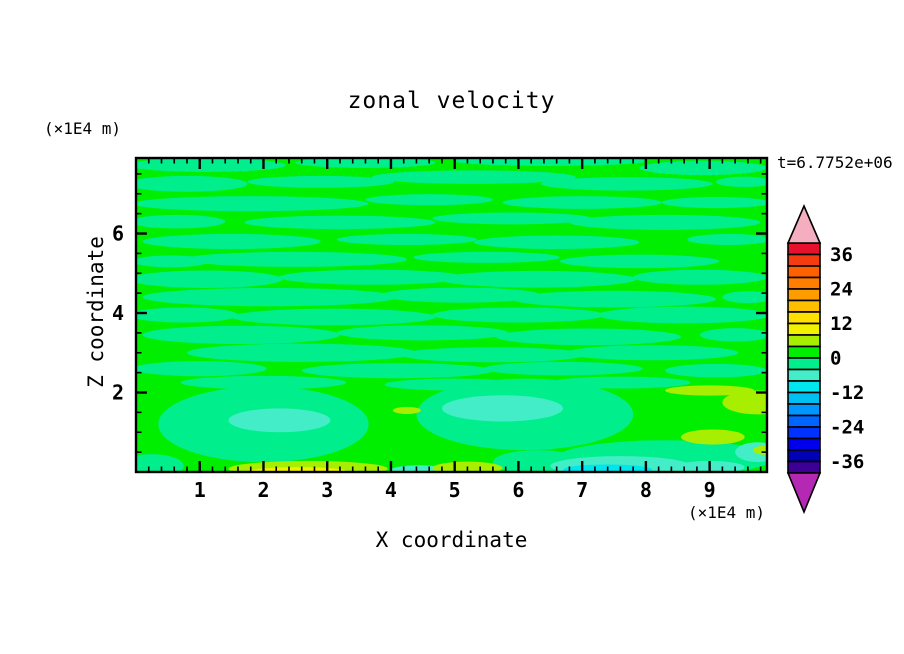  Describe the element at coordinates (835, 162) in the screenshot. I see `time-annotation: t=6.7752e+06` at that location.